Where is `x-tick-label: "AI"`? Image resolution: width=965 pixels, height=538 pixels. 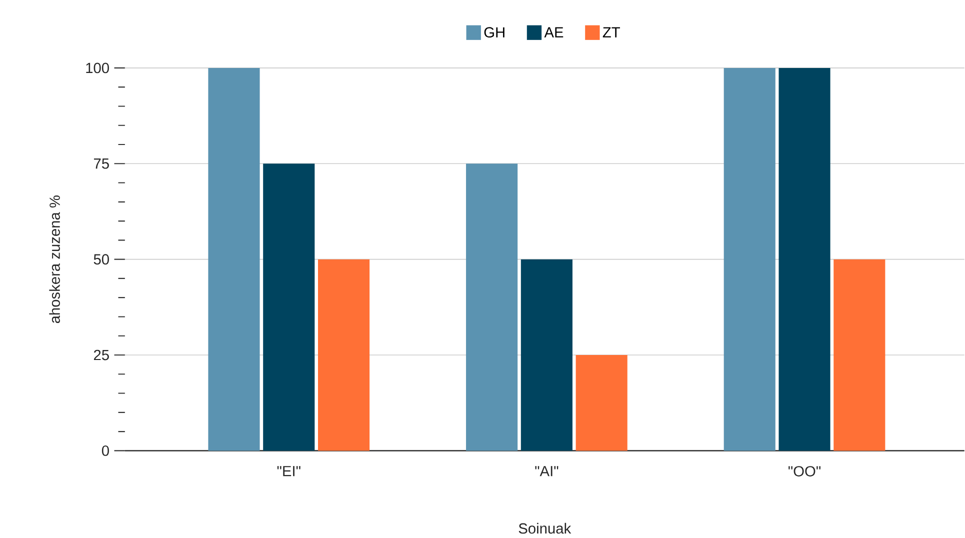 x-tick-label: "AI" is located at coordinates (546, 471).